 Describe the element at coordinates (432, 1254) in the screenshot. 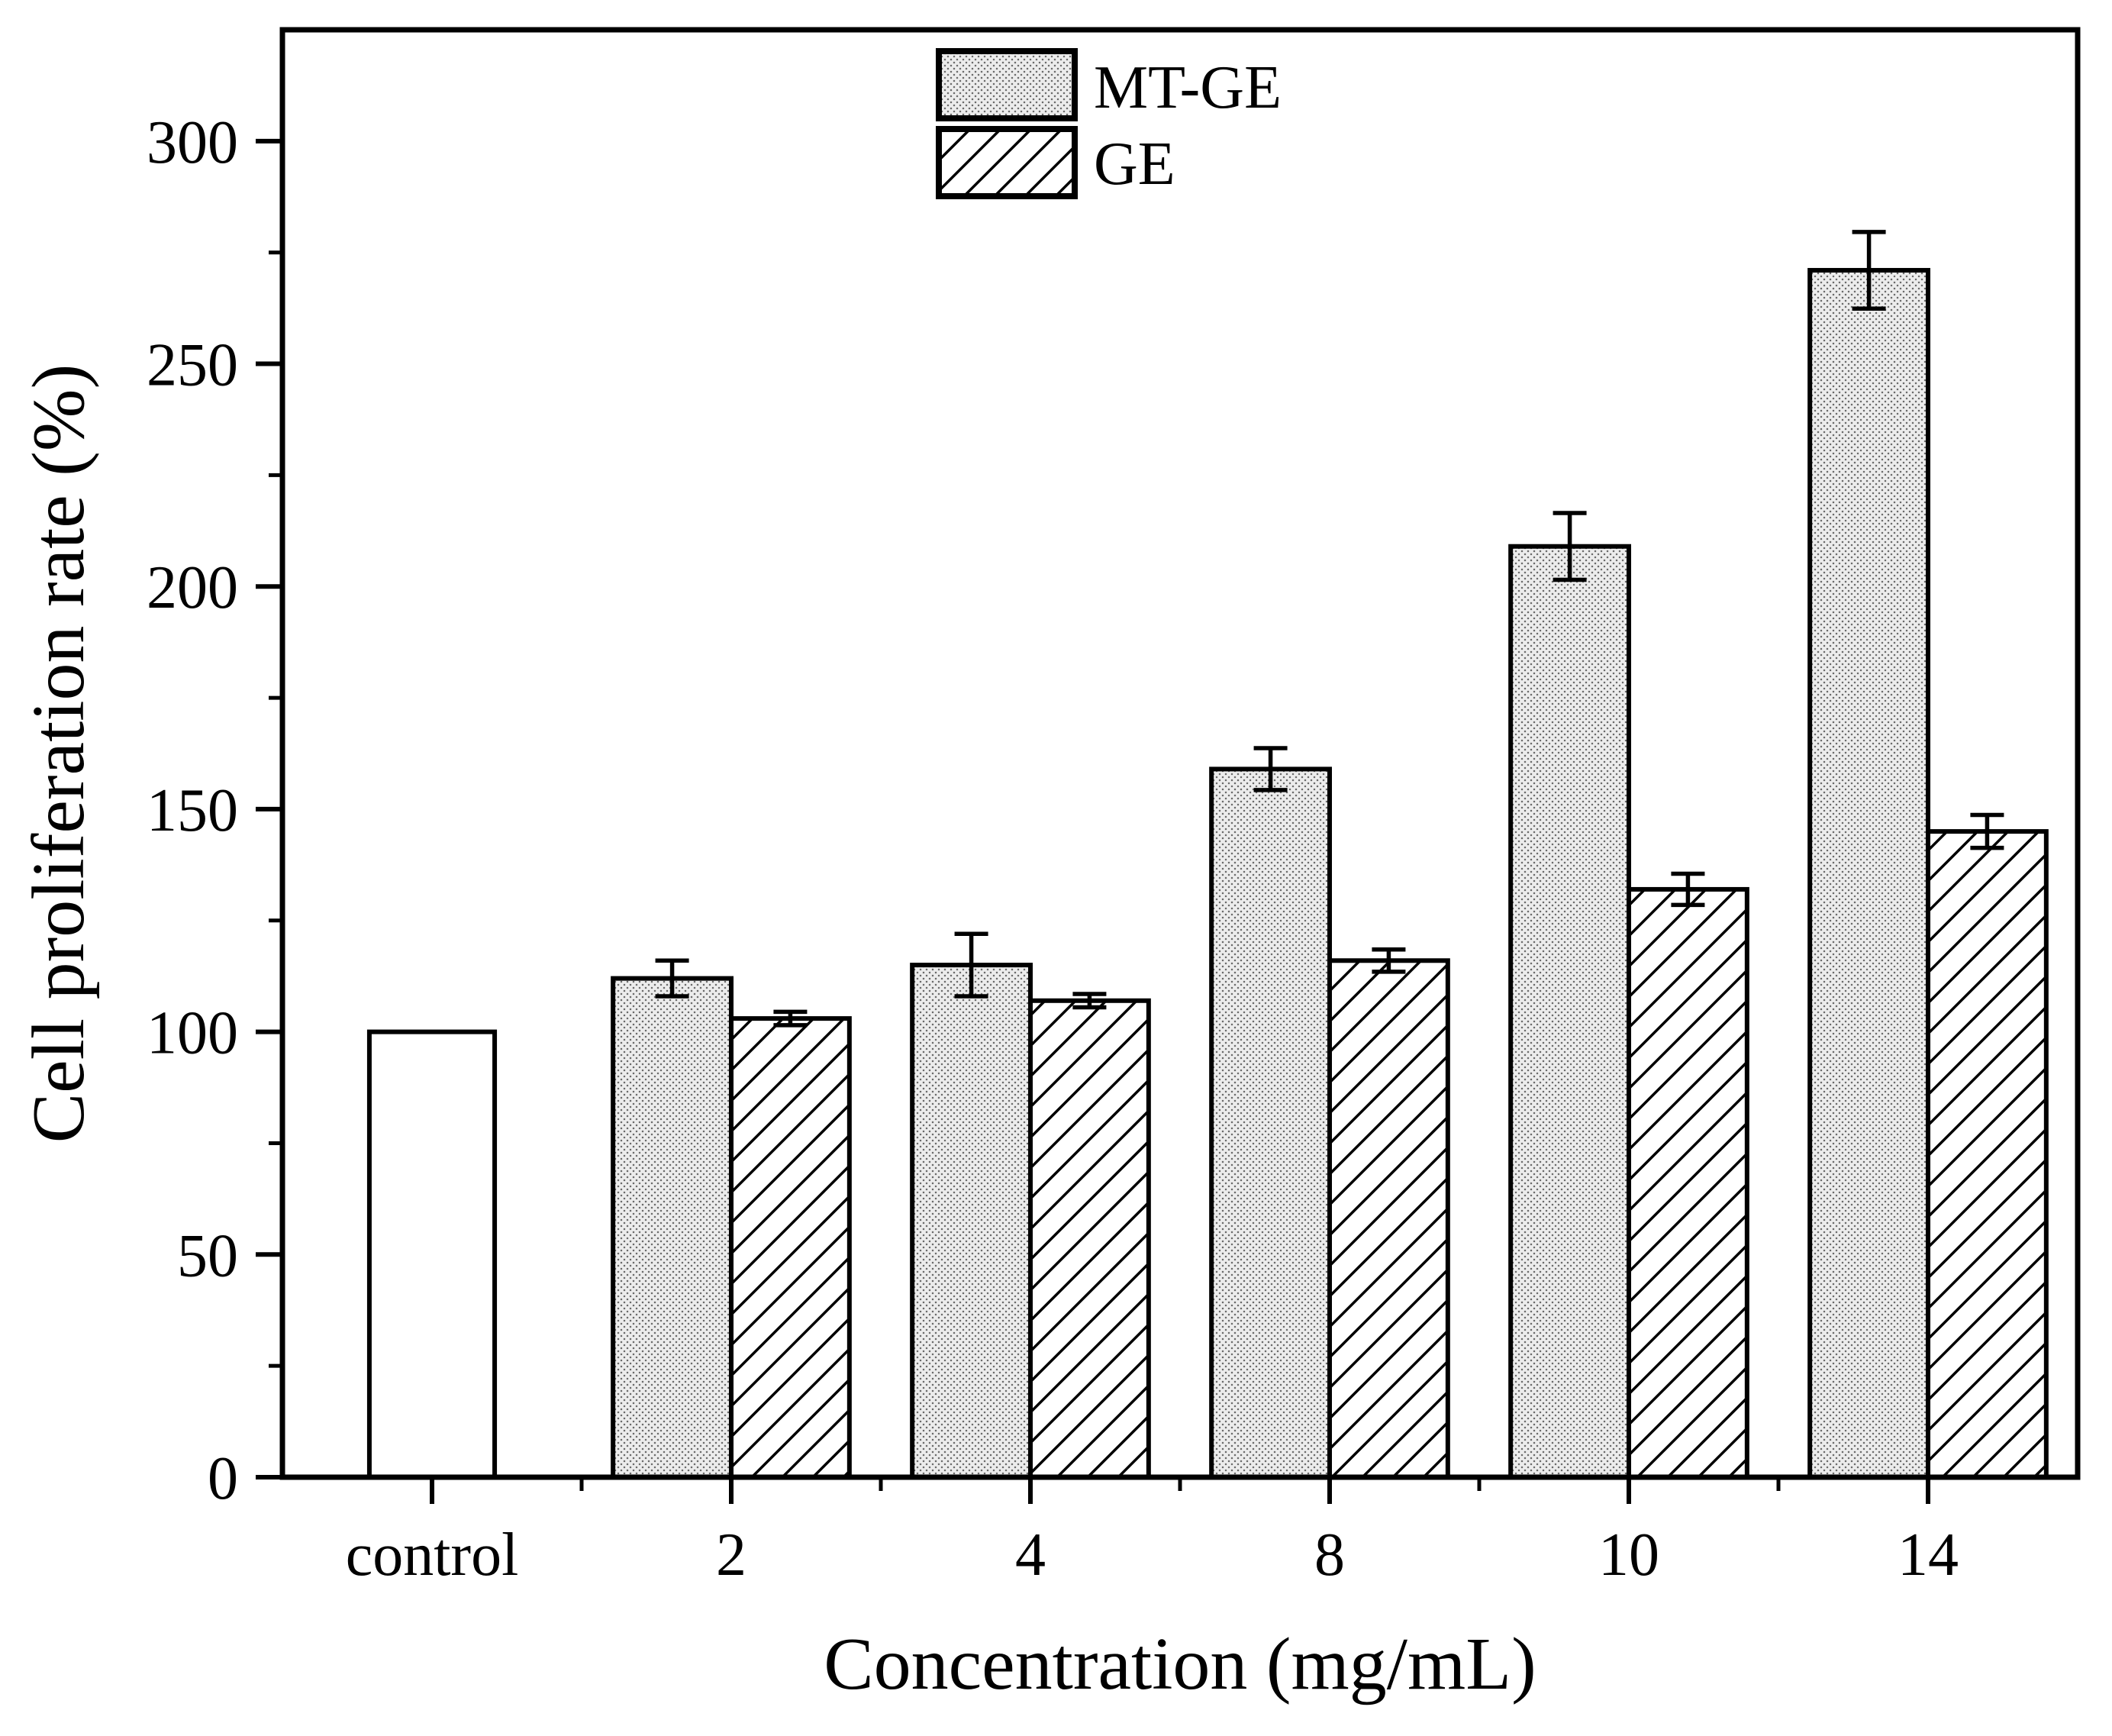

I see `bar-control-control` at that location.